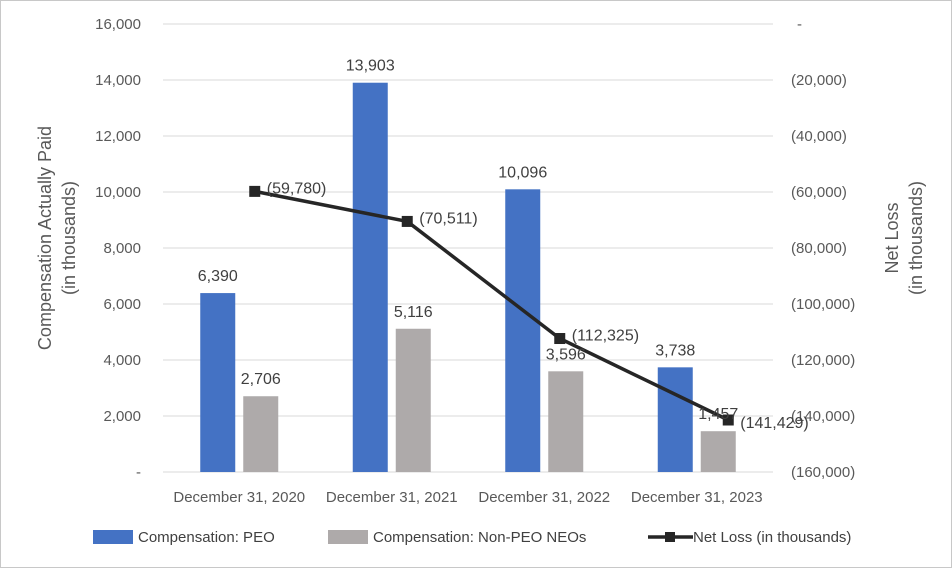 This screenshot has width=952, height=568. Describe the element at coordinates (823, 416) in the screenshot. I see `y-right-tick-label: (140,000)` at that location.